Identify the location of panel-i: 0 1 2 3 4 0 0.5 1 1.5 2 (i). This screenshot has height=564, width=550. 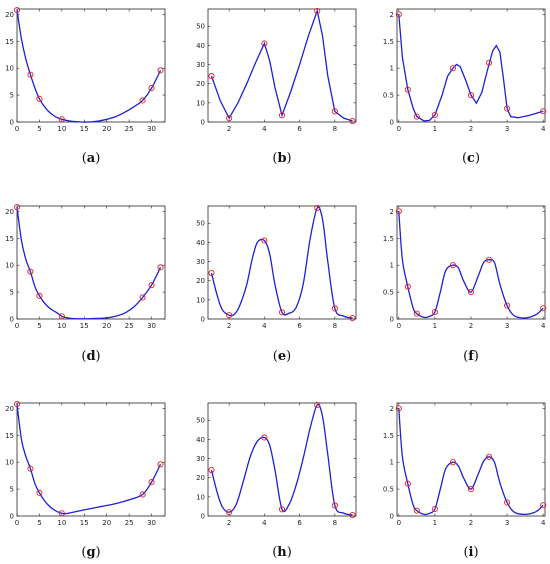
(465, 481).